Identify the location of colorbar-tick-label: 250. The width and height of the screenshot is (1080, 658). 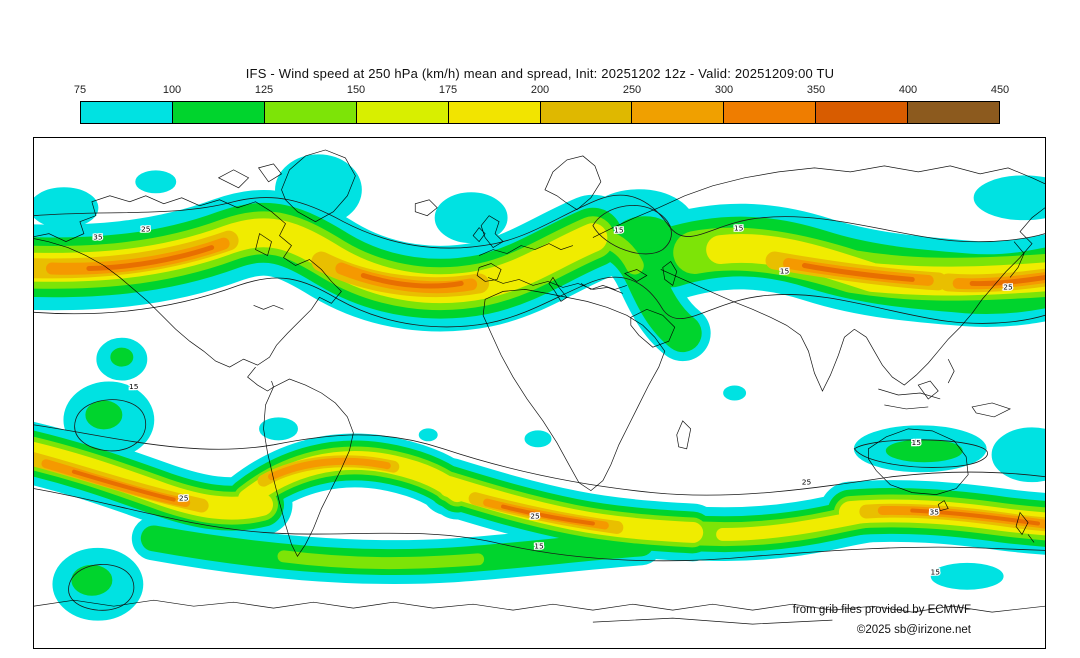
(632, 90).